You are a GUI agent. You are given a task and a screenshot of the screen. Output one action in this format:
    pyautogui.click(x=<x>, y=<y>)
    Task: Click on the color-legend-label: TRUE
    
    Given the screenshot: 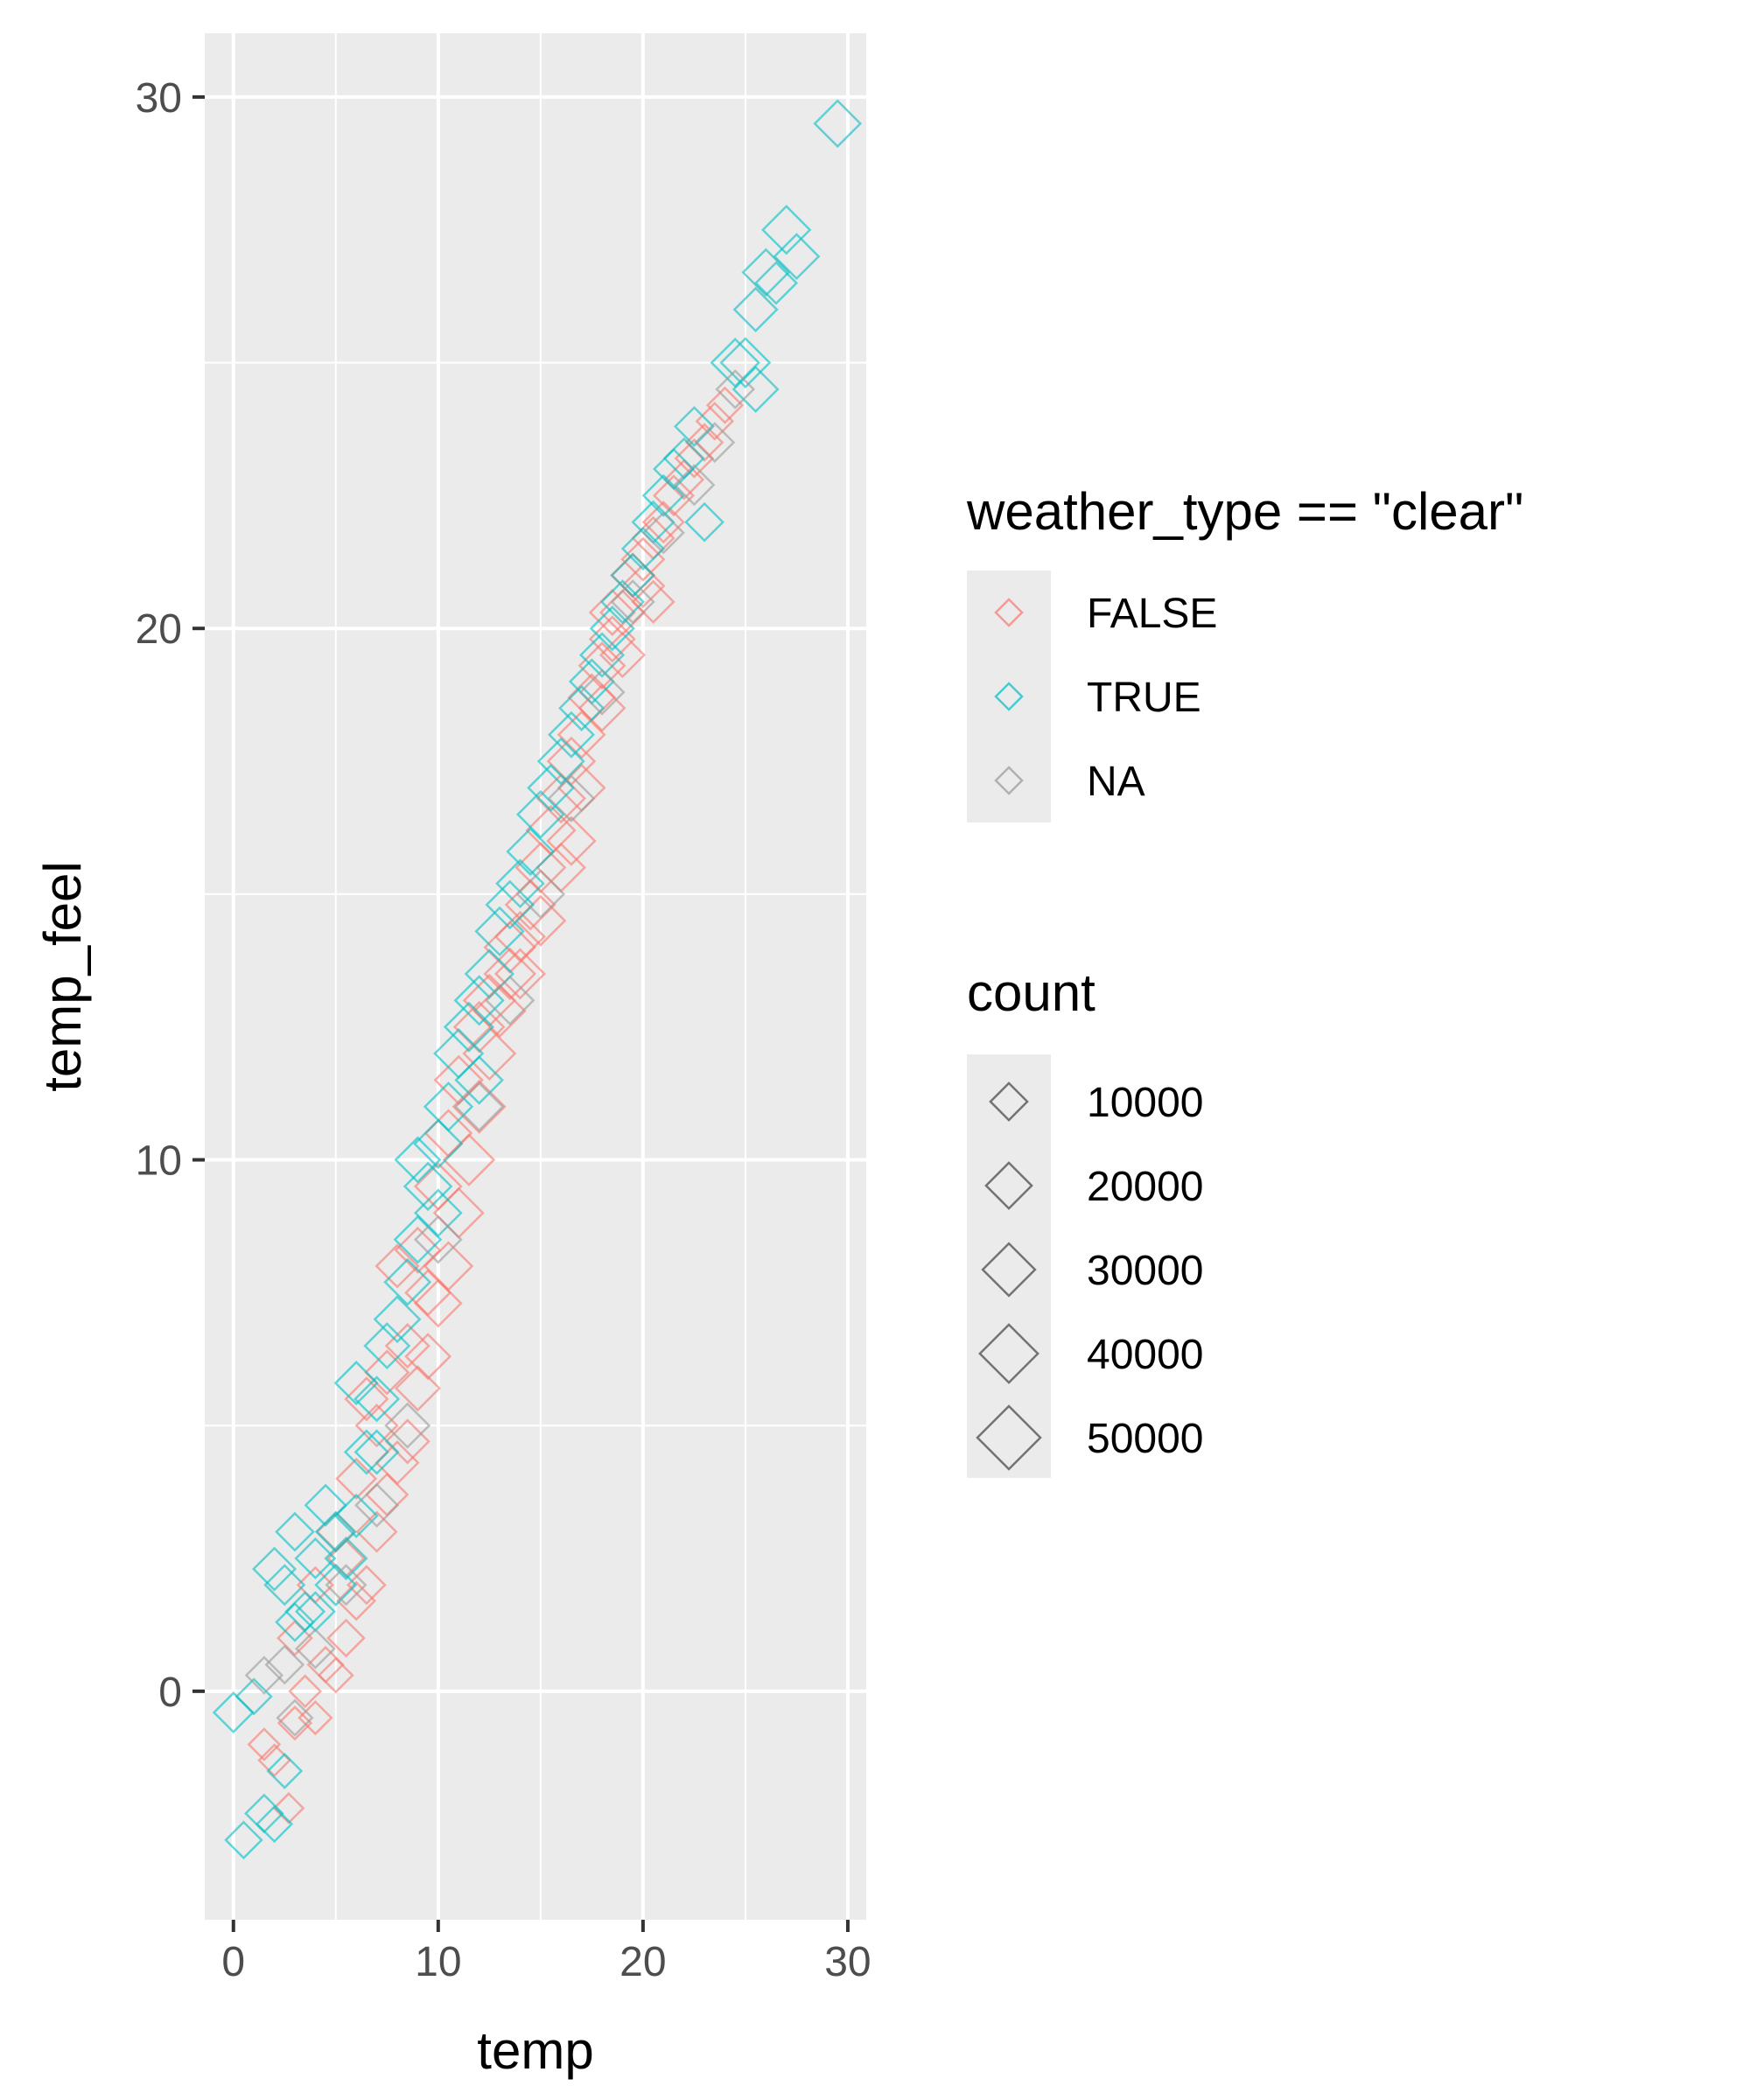 What is the action you would take?
    pyautogui.click(x=1144, y=698)
    